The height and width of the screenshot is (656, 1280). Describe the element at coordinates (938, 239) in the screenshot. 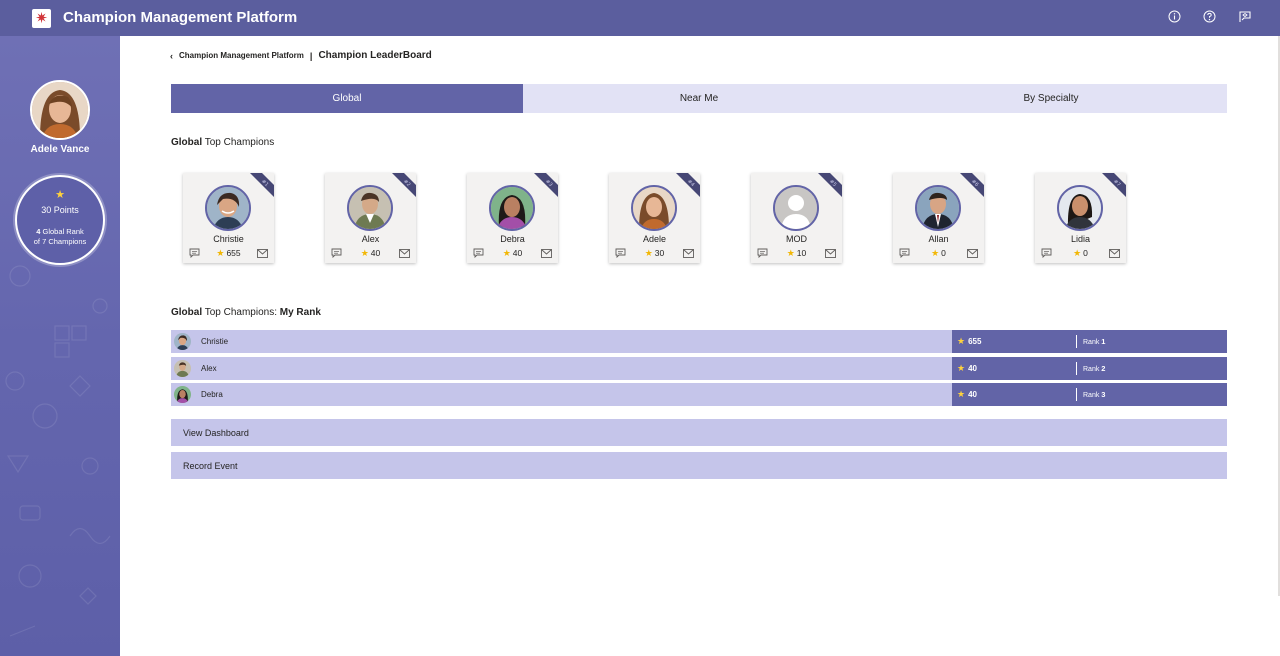

I see `champion-name: Allan` at that location.